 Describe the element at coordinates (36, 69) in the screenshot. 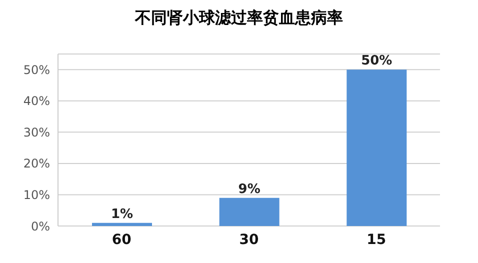

I see `y-tick-label: 50%` at that location.